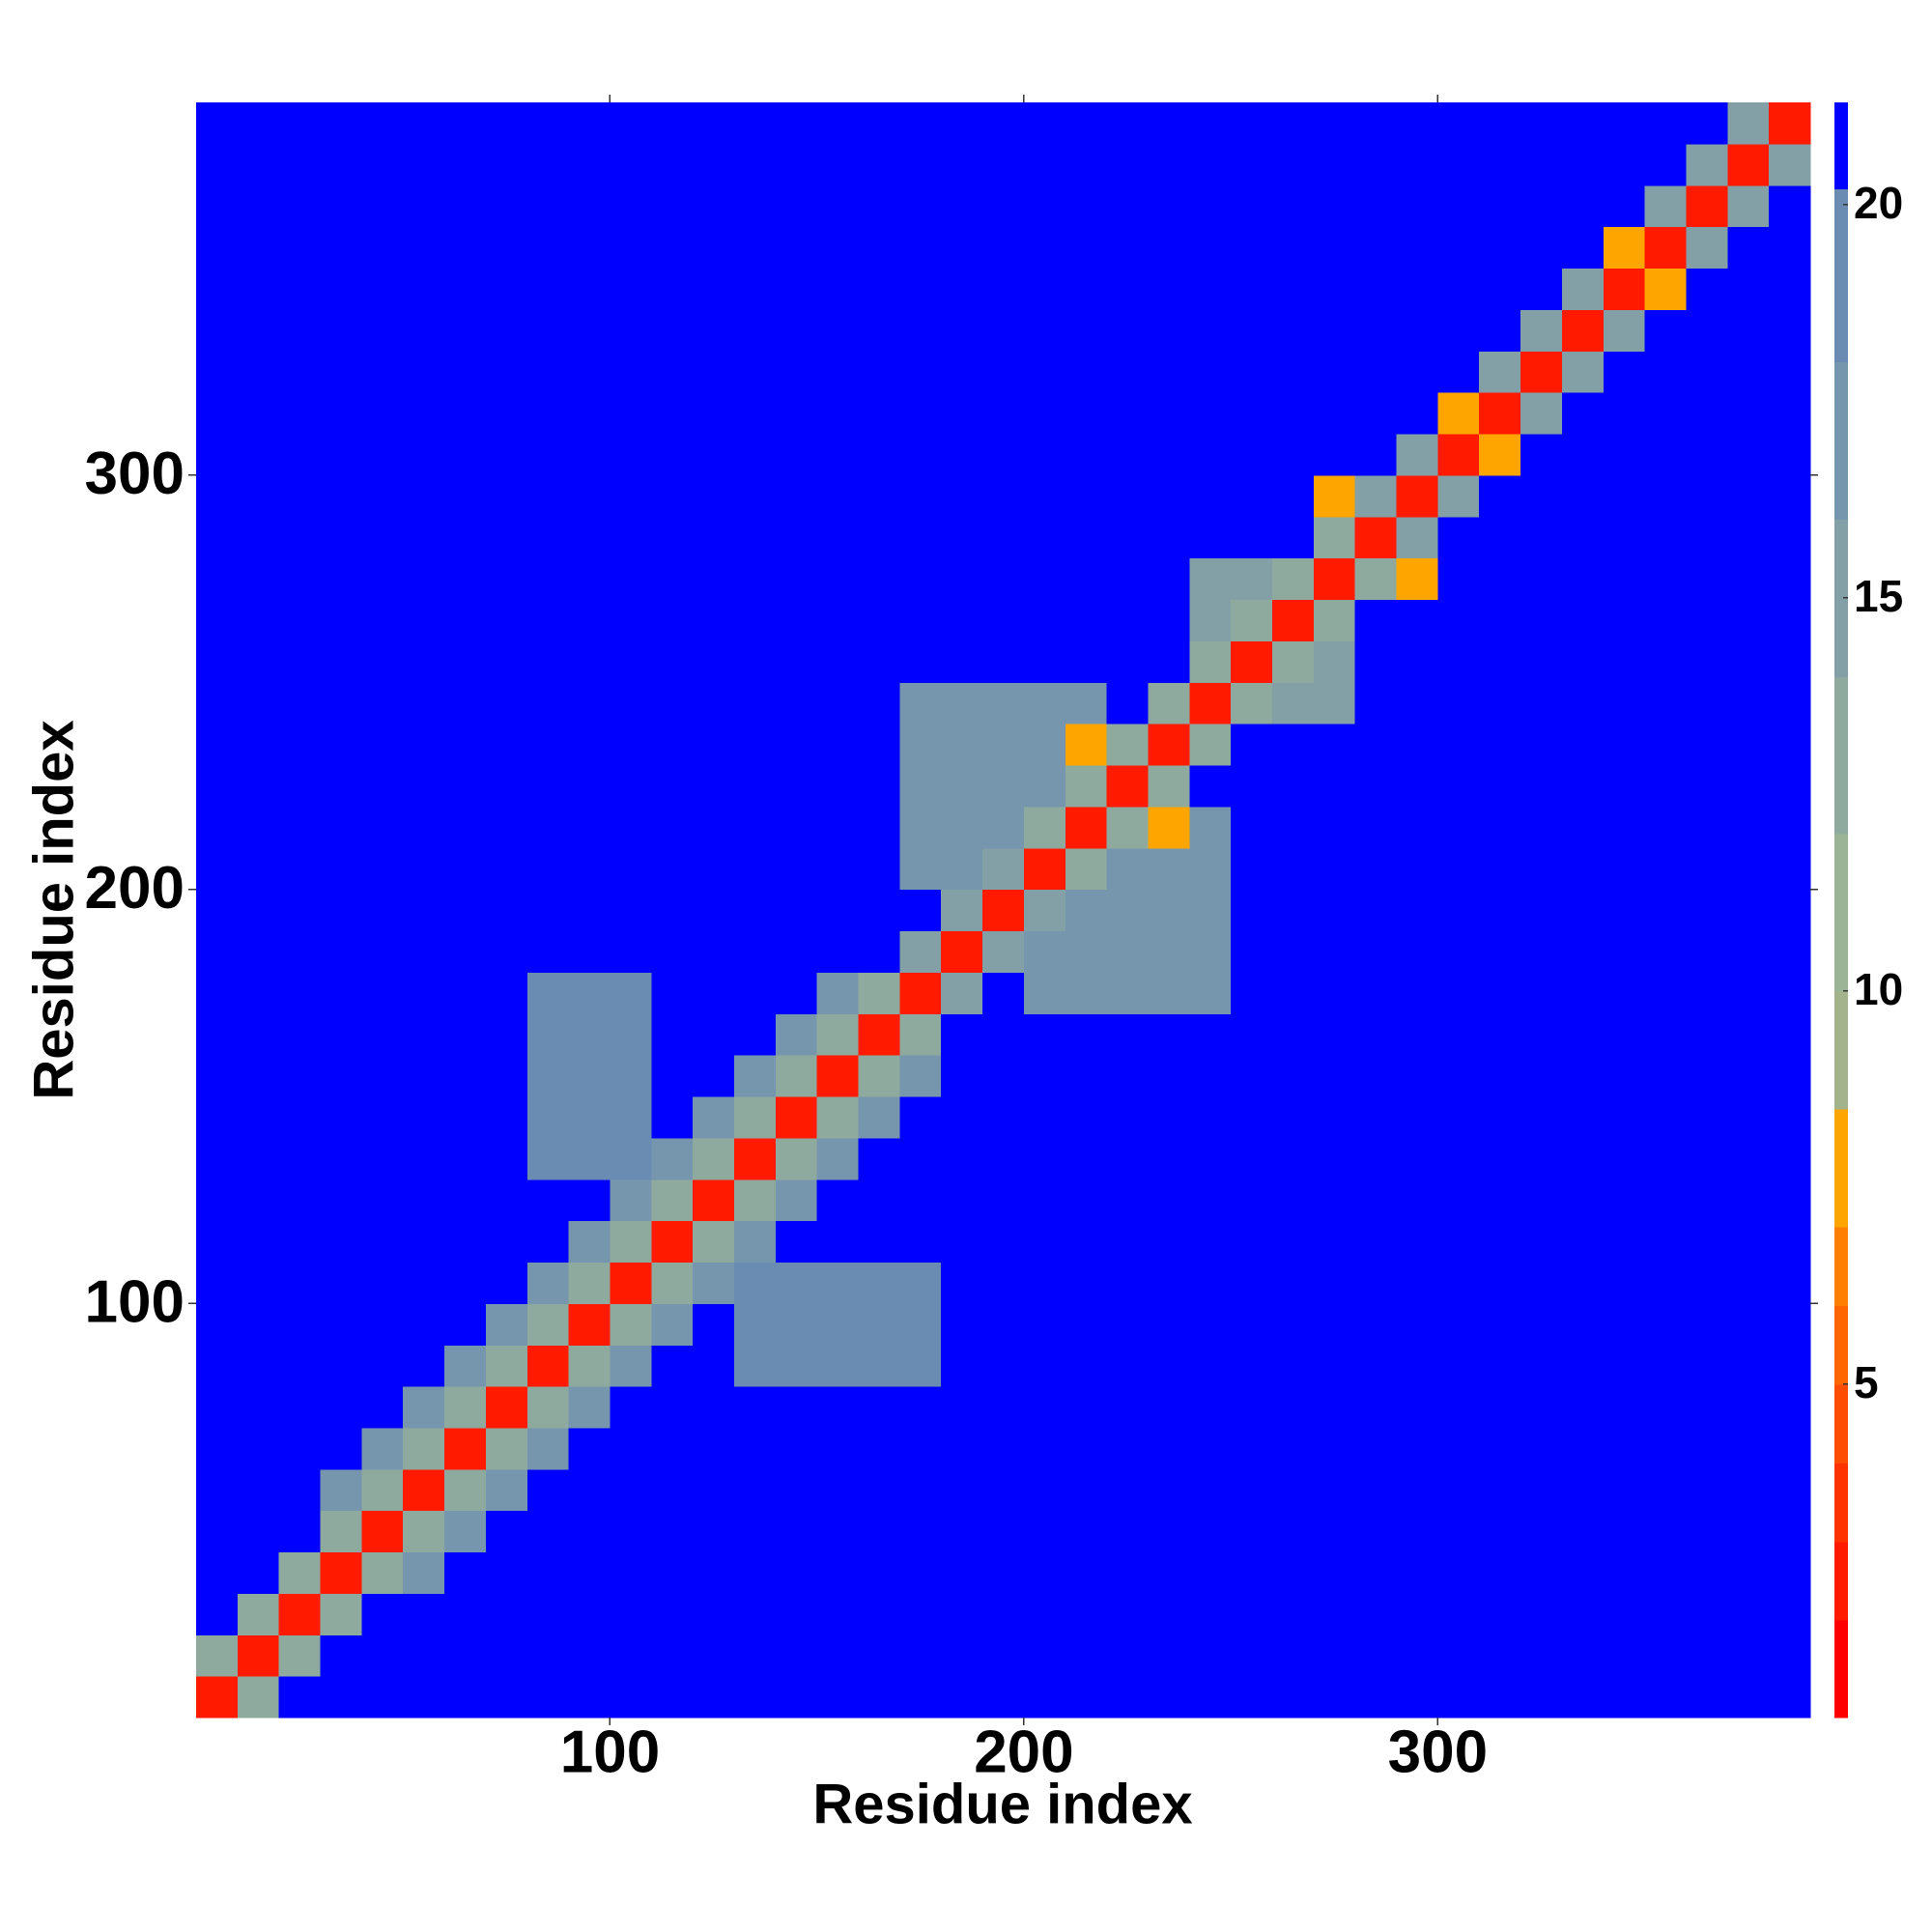 This screenshot has height=1932, width=1932. Describe the element at coordinates (53, 909) in the screenshot. I see `y-axis-label: Residue index` at that location.